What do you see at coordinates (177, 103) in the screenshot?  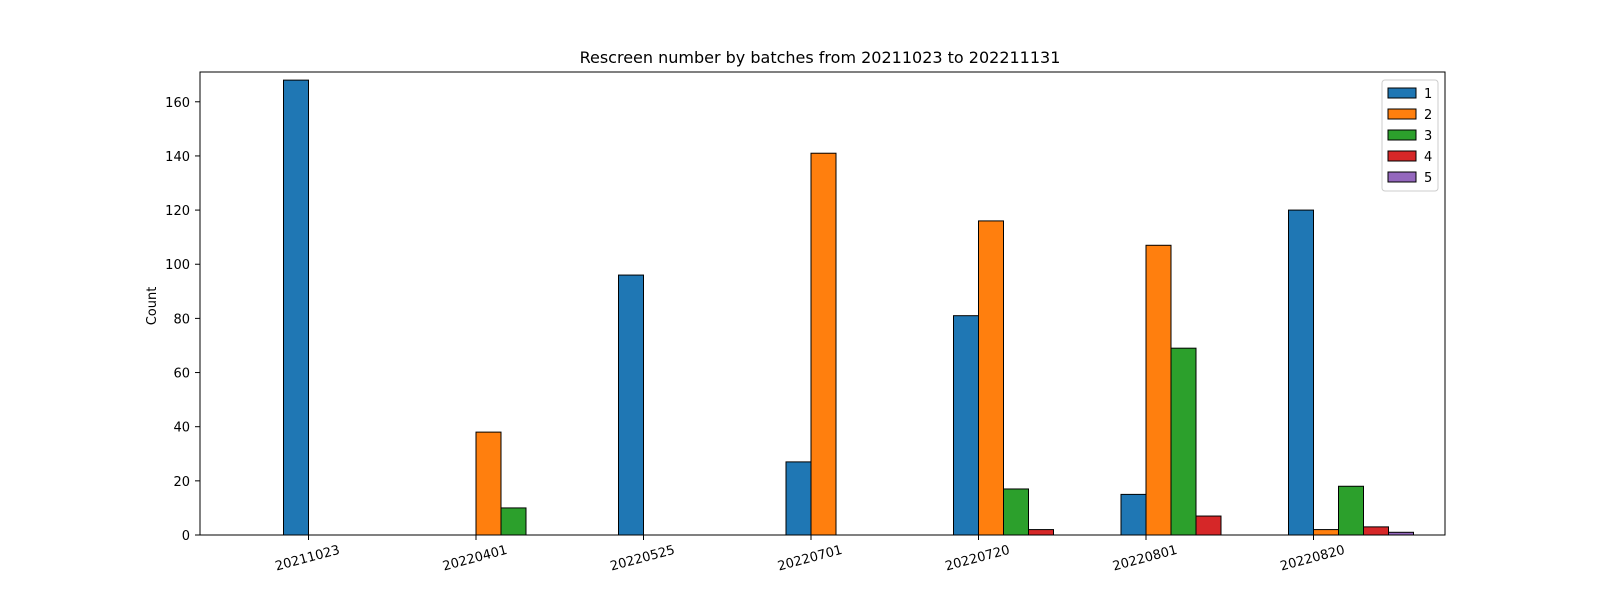 I see `y-tick-label: 160` at bounding box center [177, 103].